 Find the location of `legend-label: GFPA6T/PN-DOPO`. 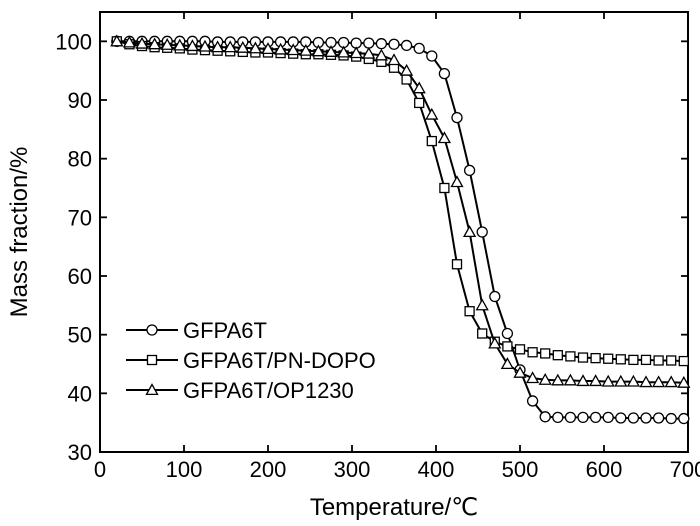

legend-label: GFPA6T/PN-DOPO is located at coordinates (279, 360).